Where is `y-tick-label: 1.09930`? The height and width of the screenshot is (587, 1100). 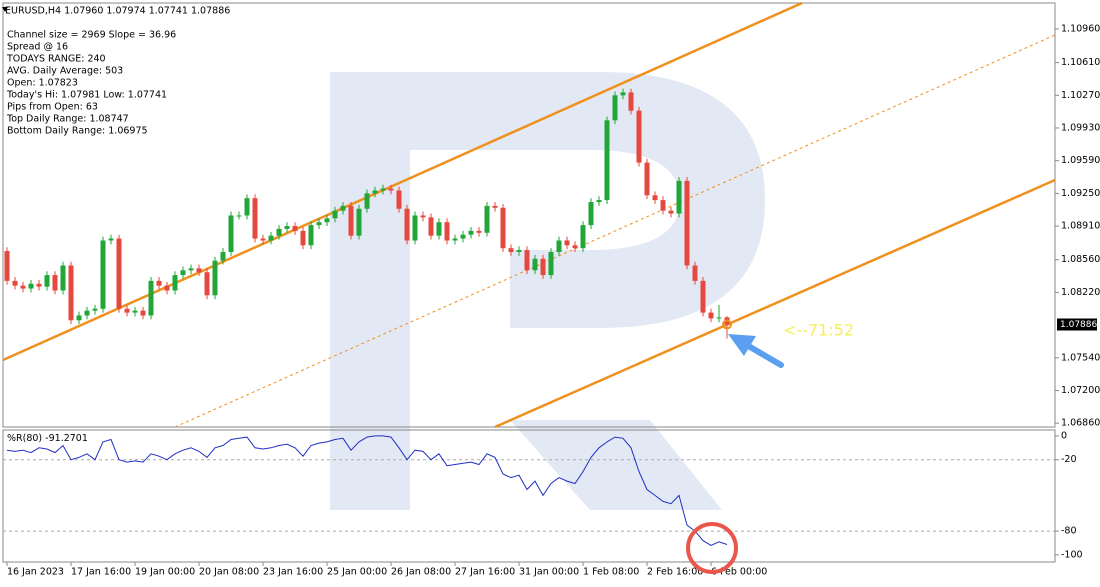
y-tick-label: 1.09930 is located at coordinates (1080, 127).